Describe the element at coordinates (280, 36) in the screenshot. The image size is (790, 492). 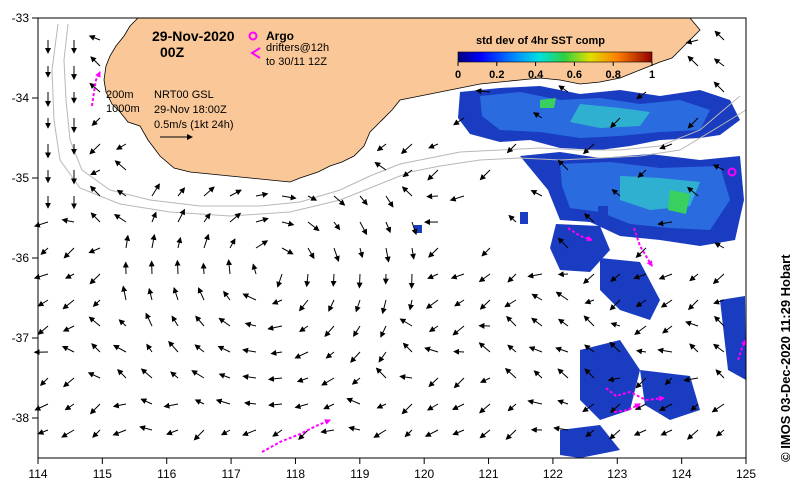
I see `argo-legend-label: Argo` at that location.